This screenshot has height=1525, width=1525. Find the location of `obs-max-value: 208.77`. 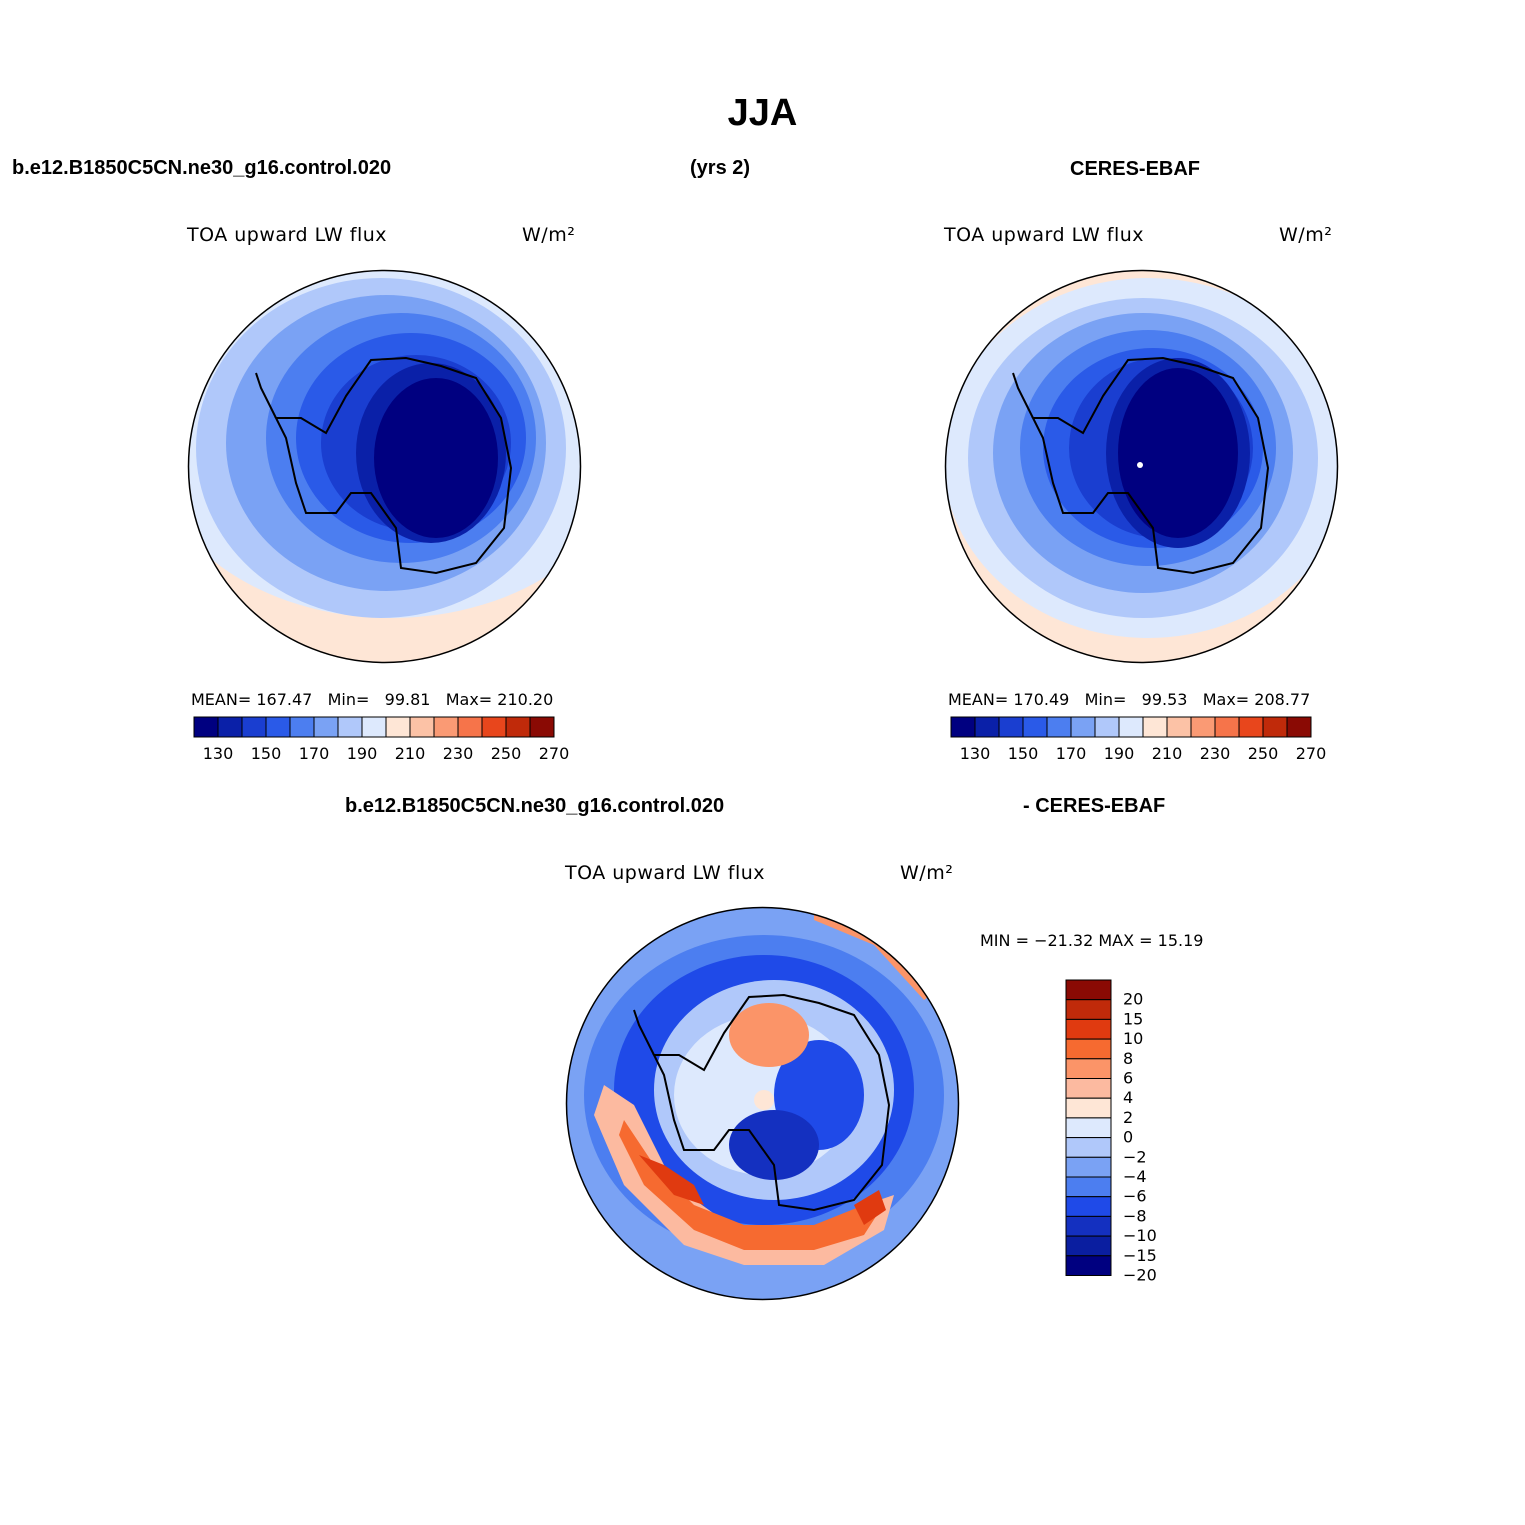

obs-max-value: 208.77 is located at coordinates (1282, 699).